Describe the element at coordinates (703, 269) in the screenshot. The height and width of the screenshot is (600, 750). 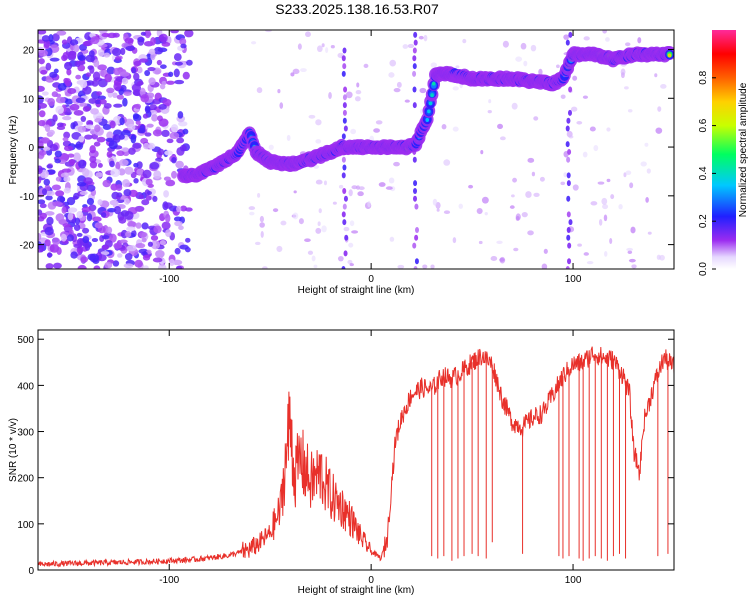
I see `colorbar-tick-label: 0.0` at that location.